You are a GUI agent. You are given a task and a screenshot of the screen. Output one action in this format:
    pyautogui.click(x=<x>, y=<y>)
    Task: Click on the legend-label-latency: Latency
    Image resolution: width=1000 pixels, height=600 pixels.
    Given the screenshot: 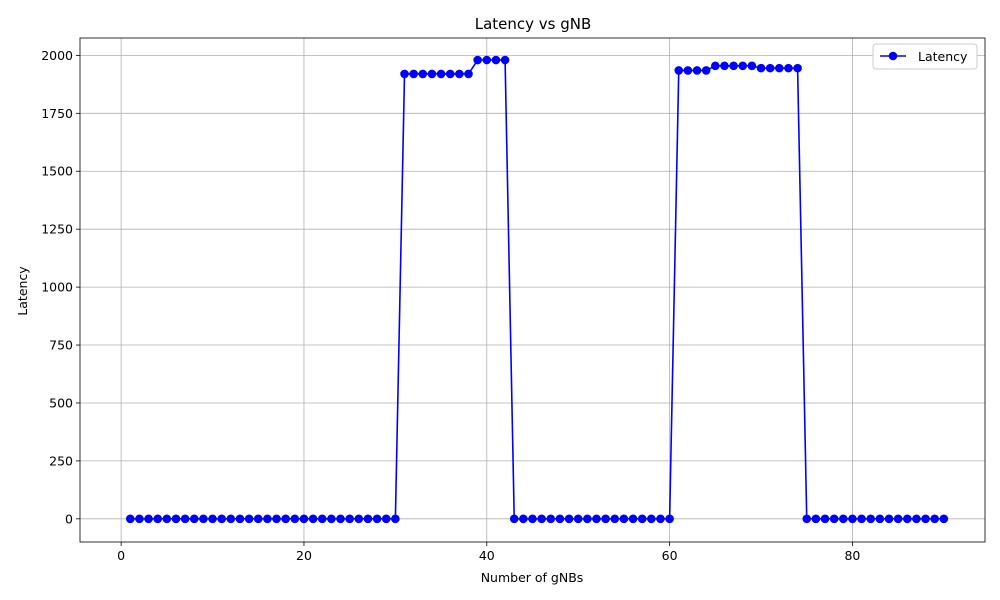 What is the action you would take?
    pyautogui.click(x=943, y=56)
    